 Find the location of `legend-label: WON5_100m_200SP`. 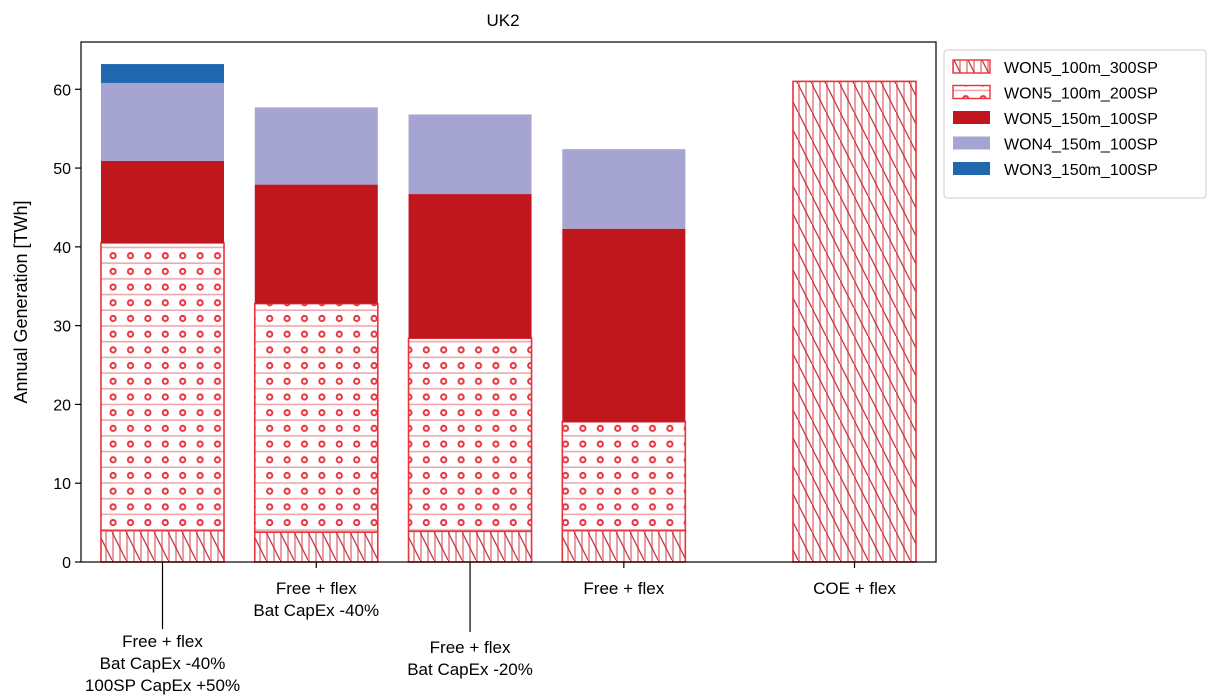

legend-label: WON5_100m_200SP is located at coordinates (1081, 94).